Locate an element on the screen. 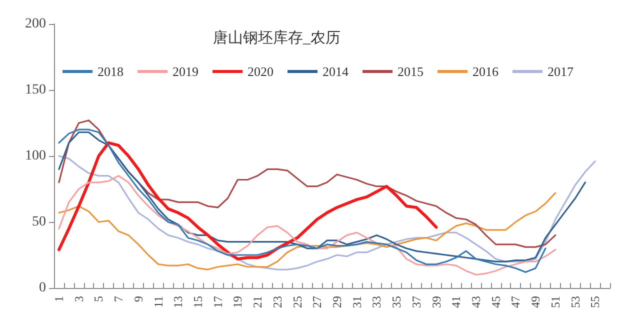 This screenshot has width=636, height=334. y-tick-label: 200 is located at coordinates (35, 24).